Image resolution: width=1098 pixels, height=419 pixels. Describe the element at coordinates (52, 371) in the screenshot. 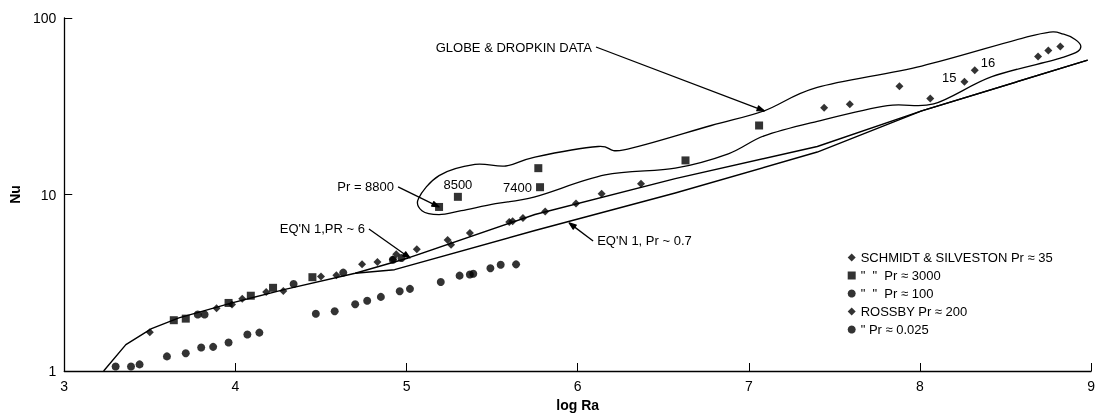

I see `y-tick-label: 1` at that location.